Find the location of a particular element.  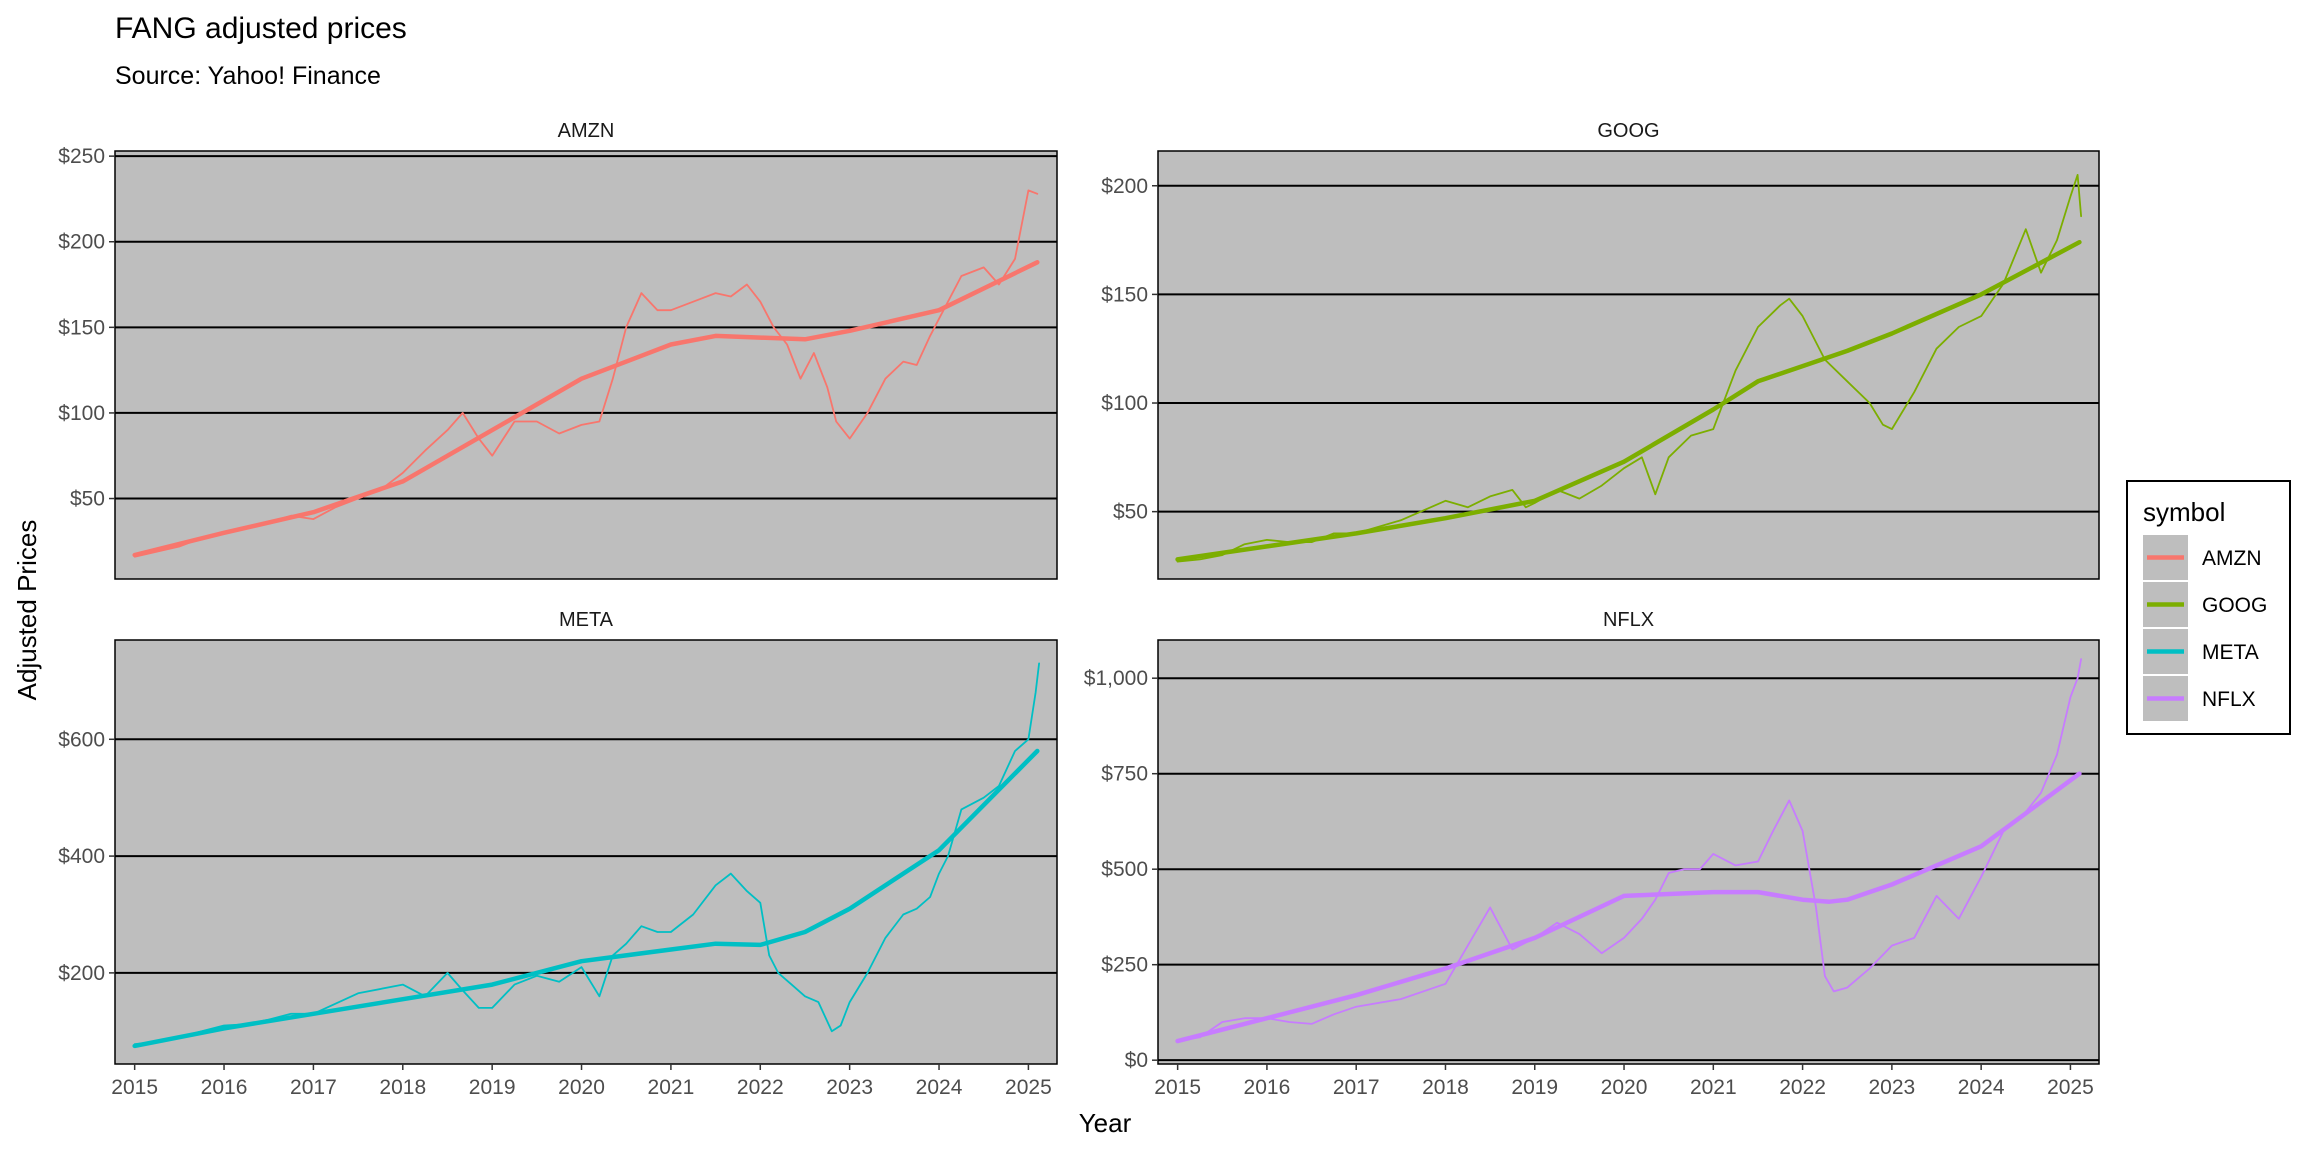

y-axis-label: Adjusted Prices is located at coordinates (27, 610).